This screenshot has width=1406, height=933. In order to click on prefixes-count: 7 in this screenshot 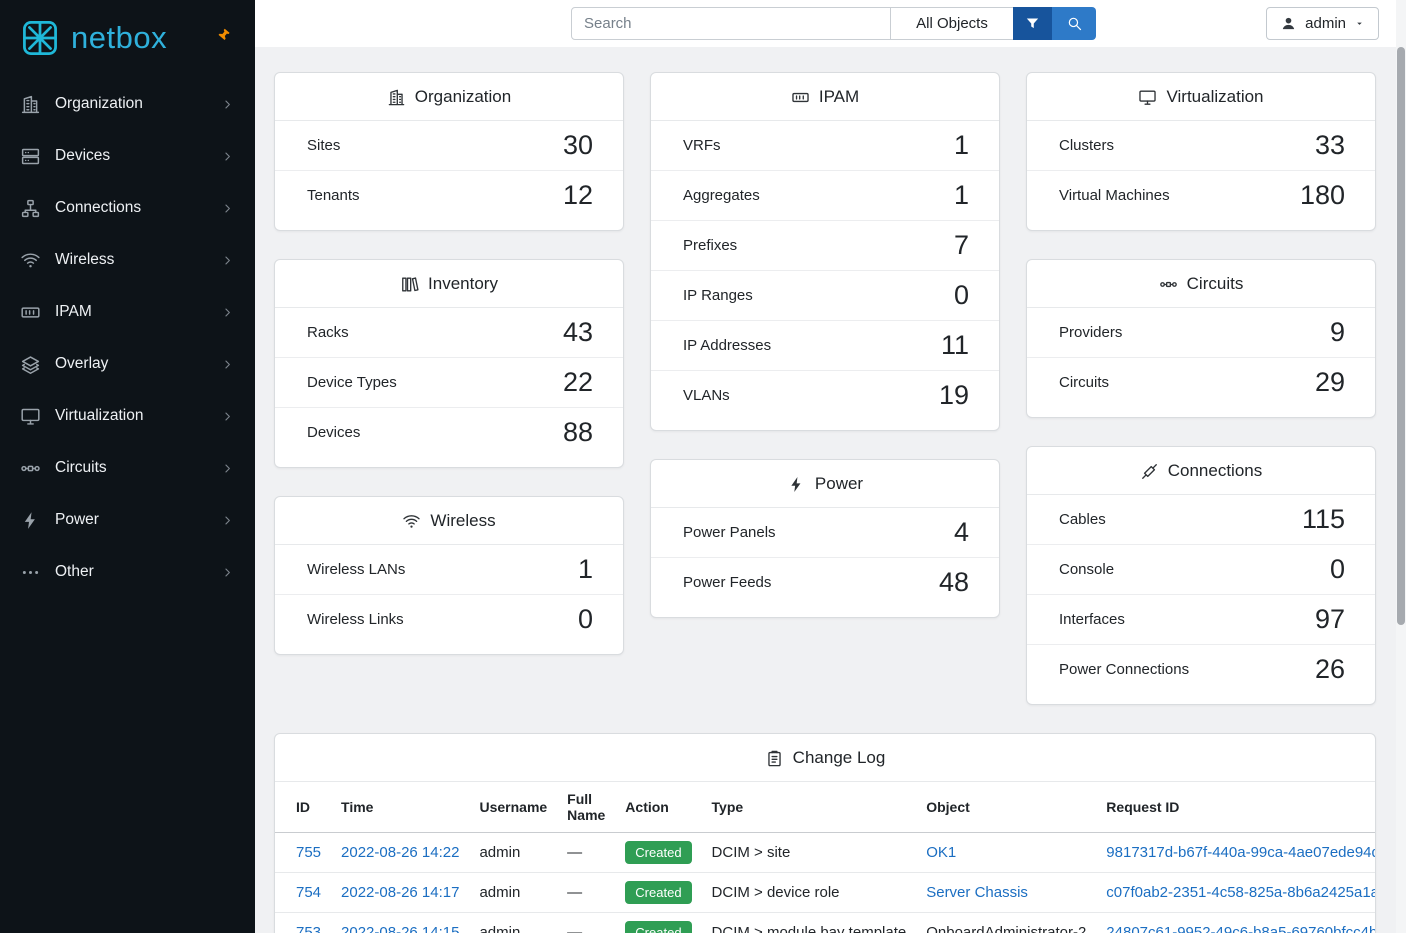, I will do `click(961, 245)`.